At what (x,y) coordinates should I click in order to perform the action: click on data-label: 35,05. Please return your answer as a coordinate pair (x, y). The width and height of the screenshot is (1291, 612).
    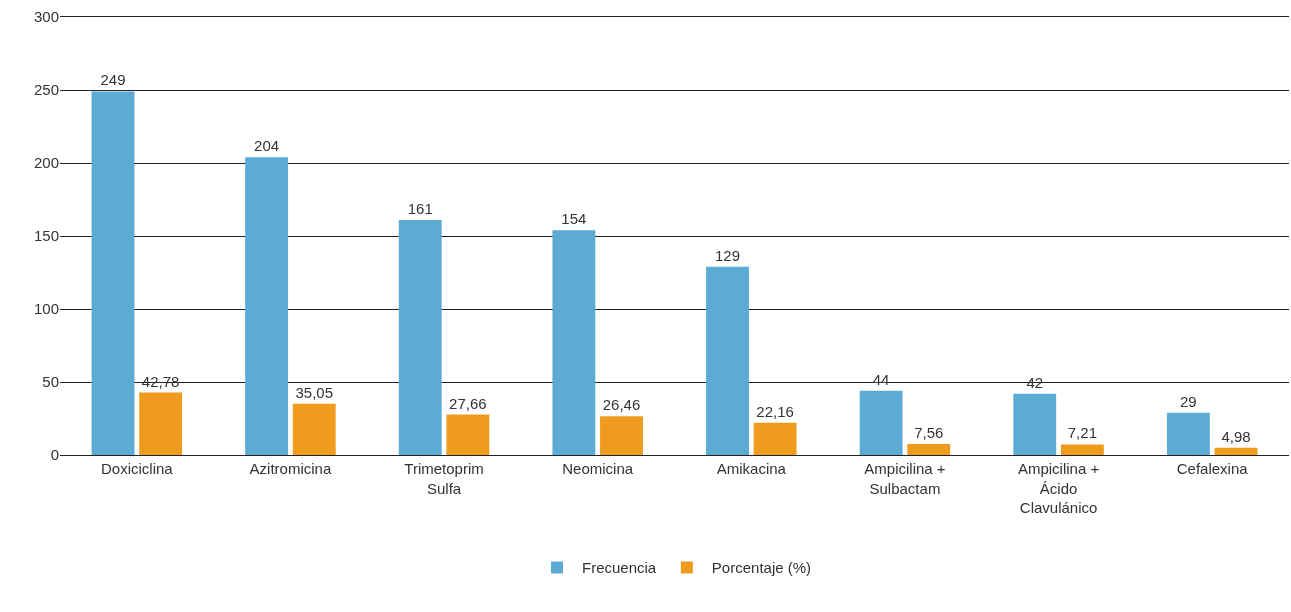
    Looking at the image, I should click on (314, 392).